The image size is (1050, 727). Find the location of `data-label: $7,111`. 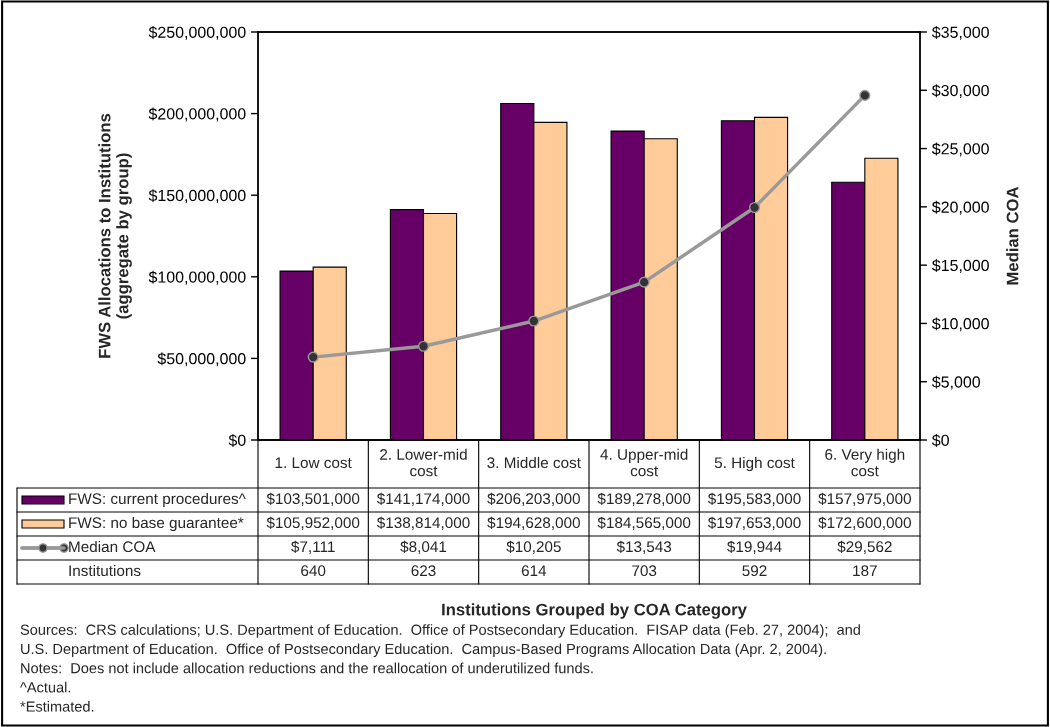

data-label: $7,111 is located at coordinates (313, 547).